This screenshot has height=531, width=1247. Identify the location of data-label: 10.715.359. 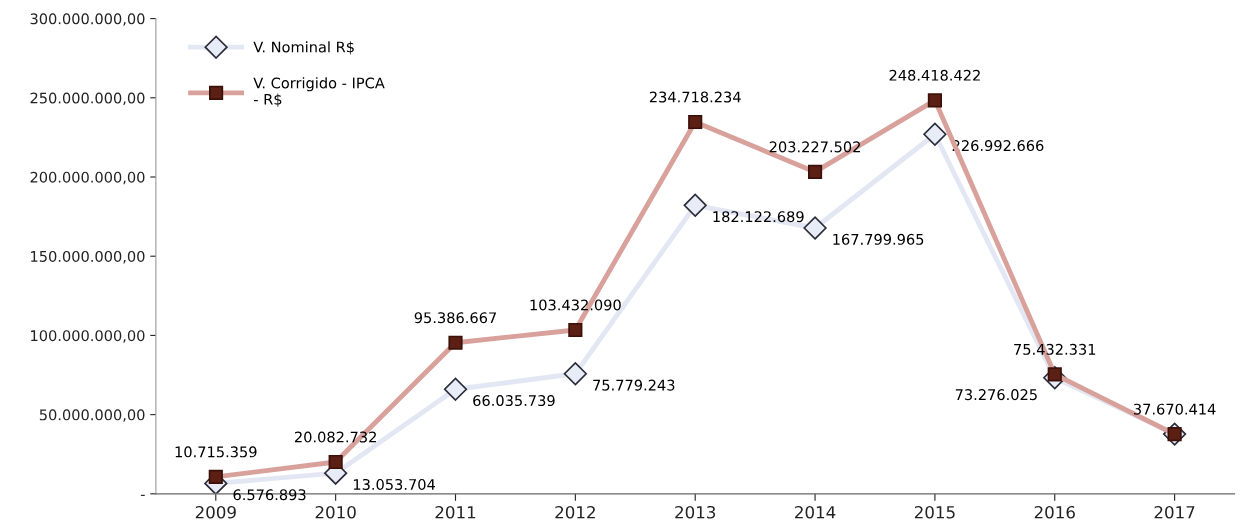
(216, 452).